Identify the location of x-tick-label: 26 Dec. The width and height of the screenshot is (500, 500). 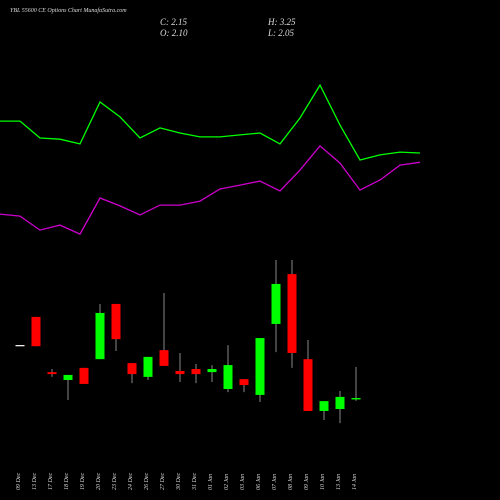
(147, 481).